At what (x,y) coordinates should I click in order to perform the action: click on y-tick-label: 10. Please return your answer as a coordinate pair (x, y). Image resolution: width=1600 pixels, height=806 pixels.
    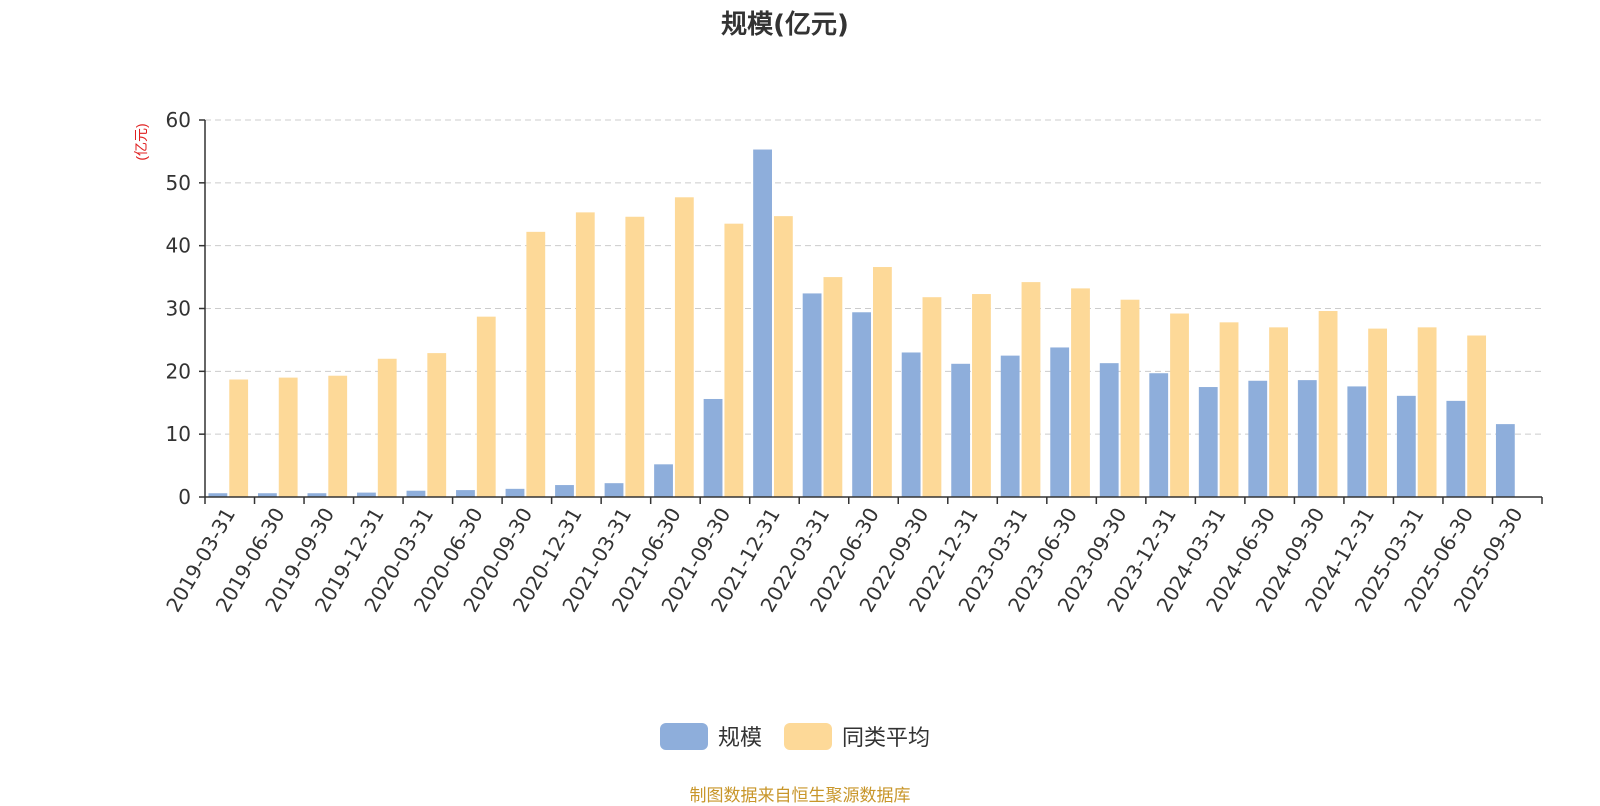
    Looking at the image, I should click on (178, 434).